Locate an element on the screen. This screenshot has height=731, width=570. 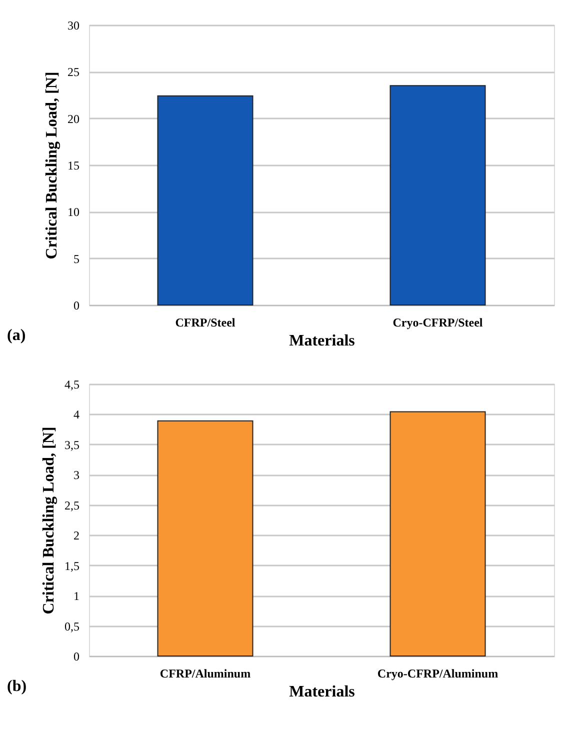
y-tick-label: 15 is located at coordinates (74, 165).